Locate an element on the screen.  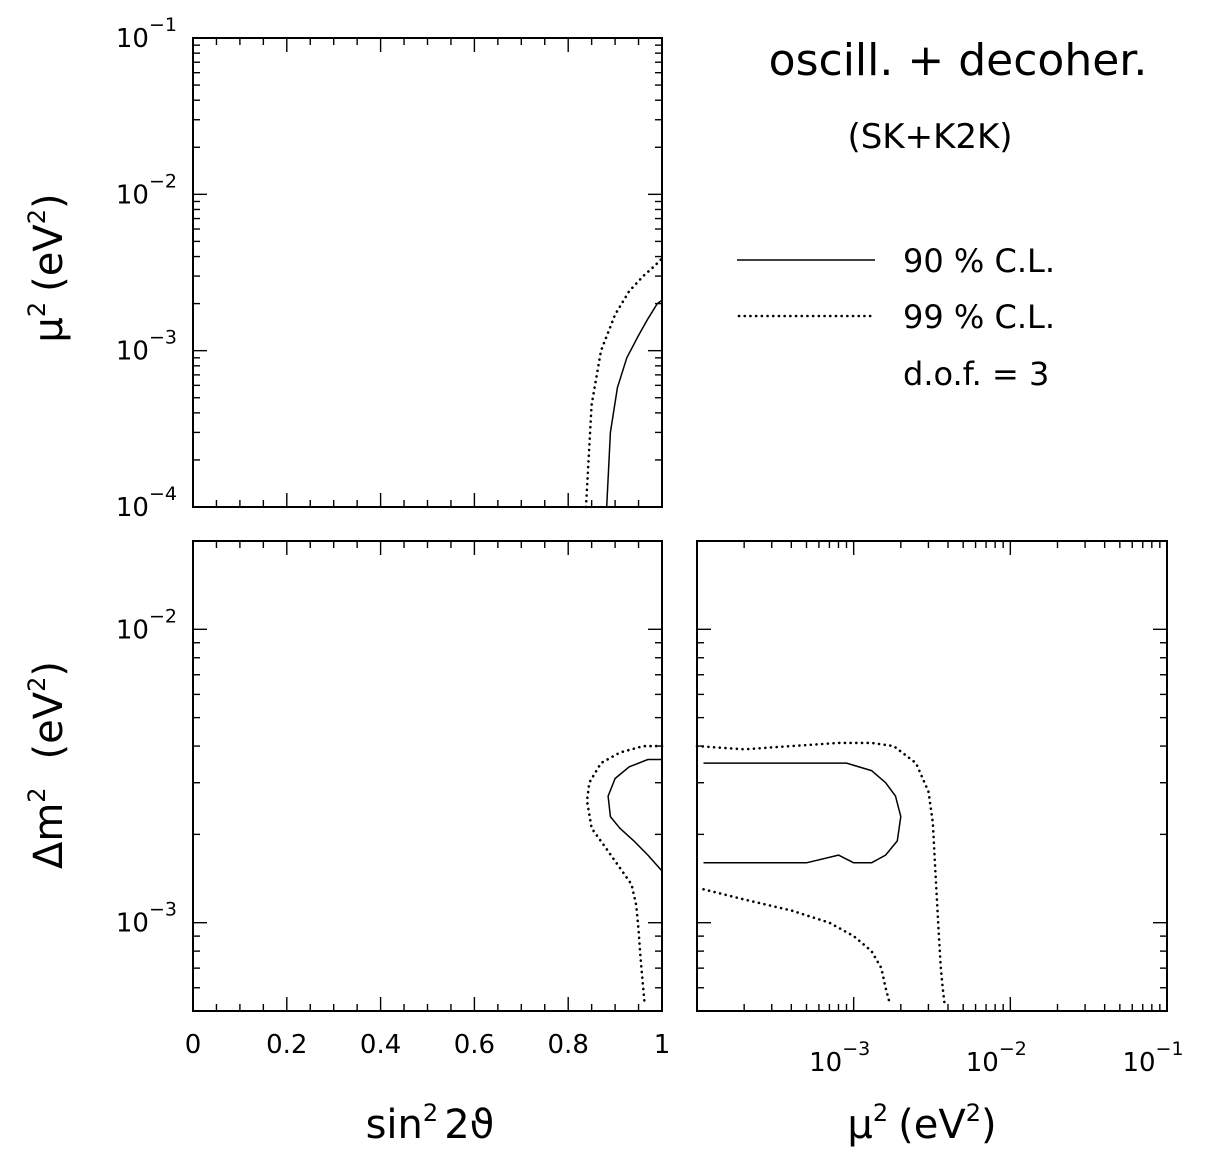
x-tick-label: 0 is located at coordinates (193, 1045).